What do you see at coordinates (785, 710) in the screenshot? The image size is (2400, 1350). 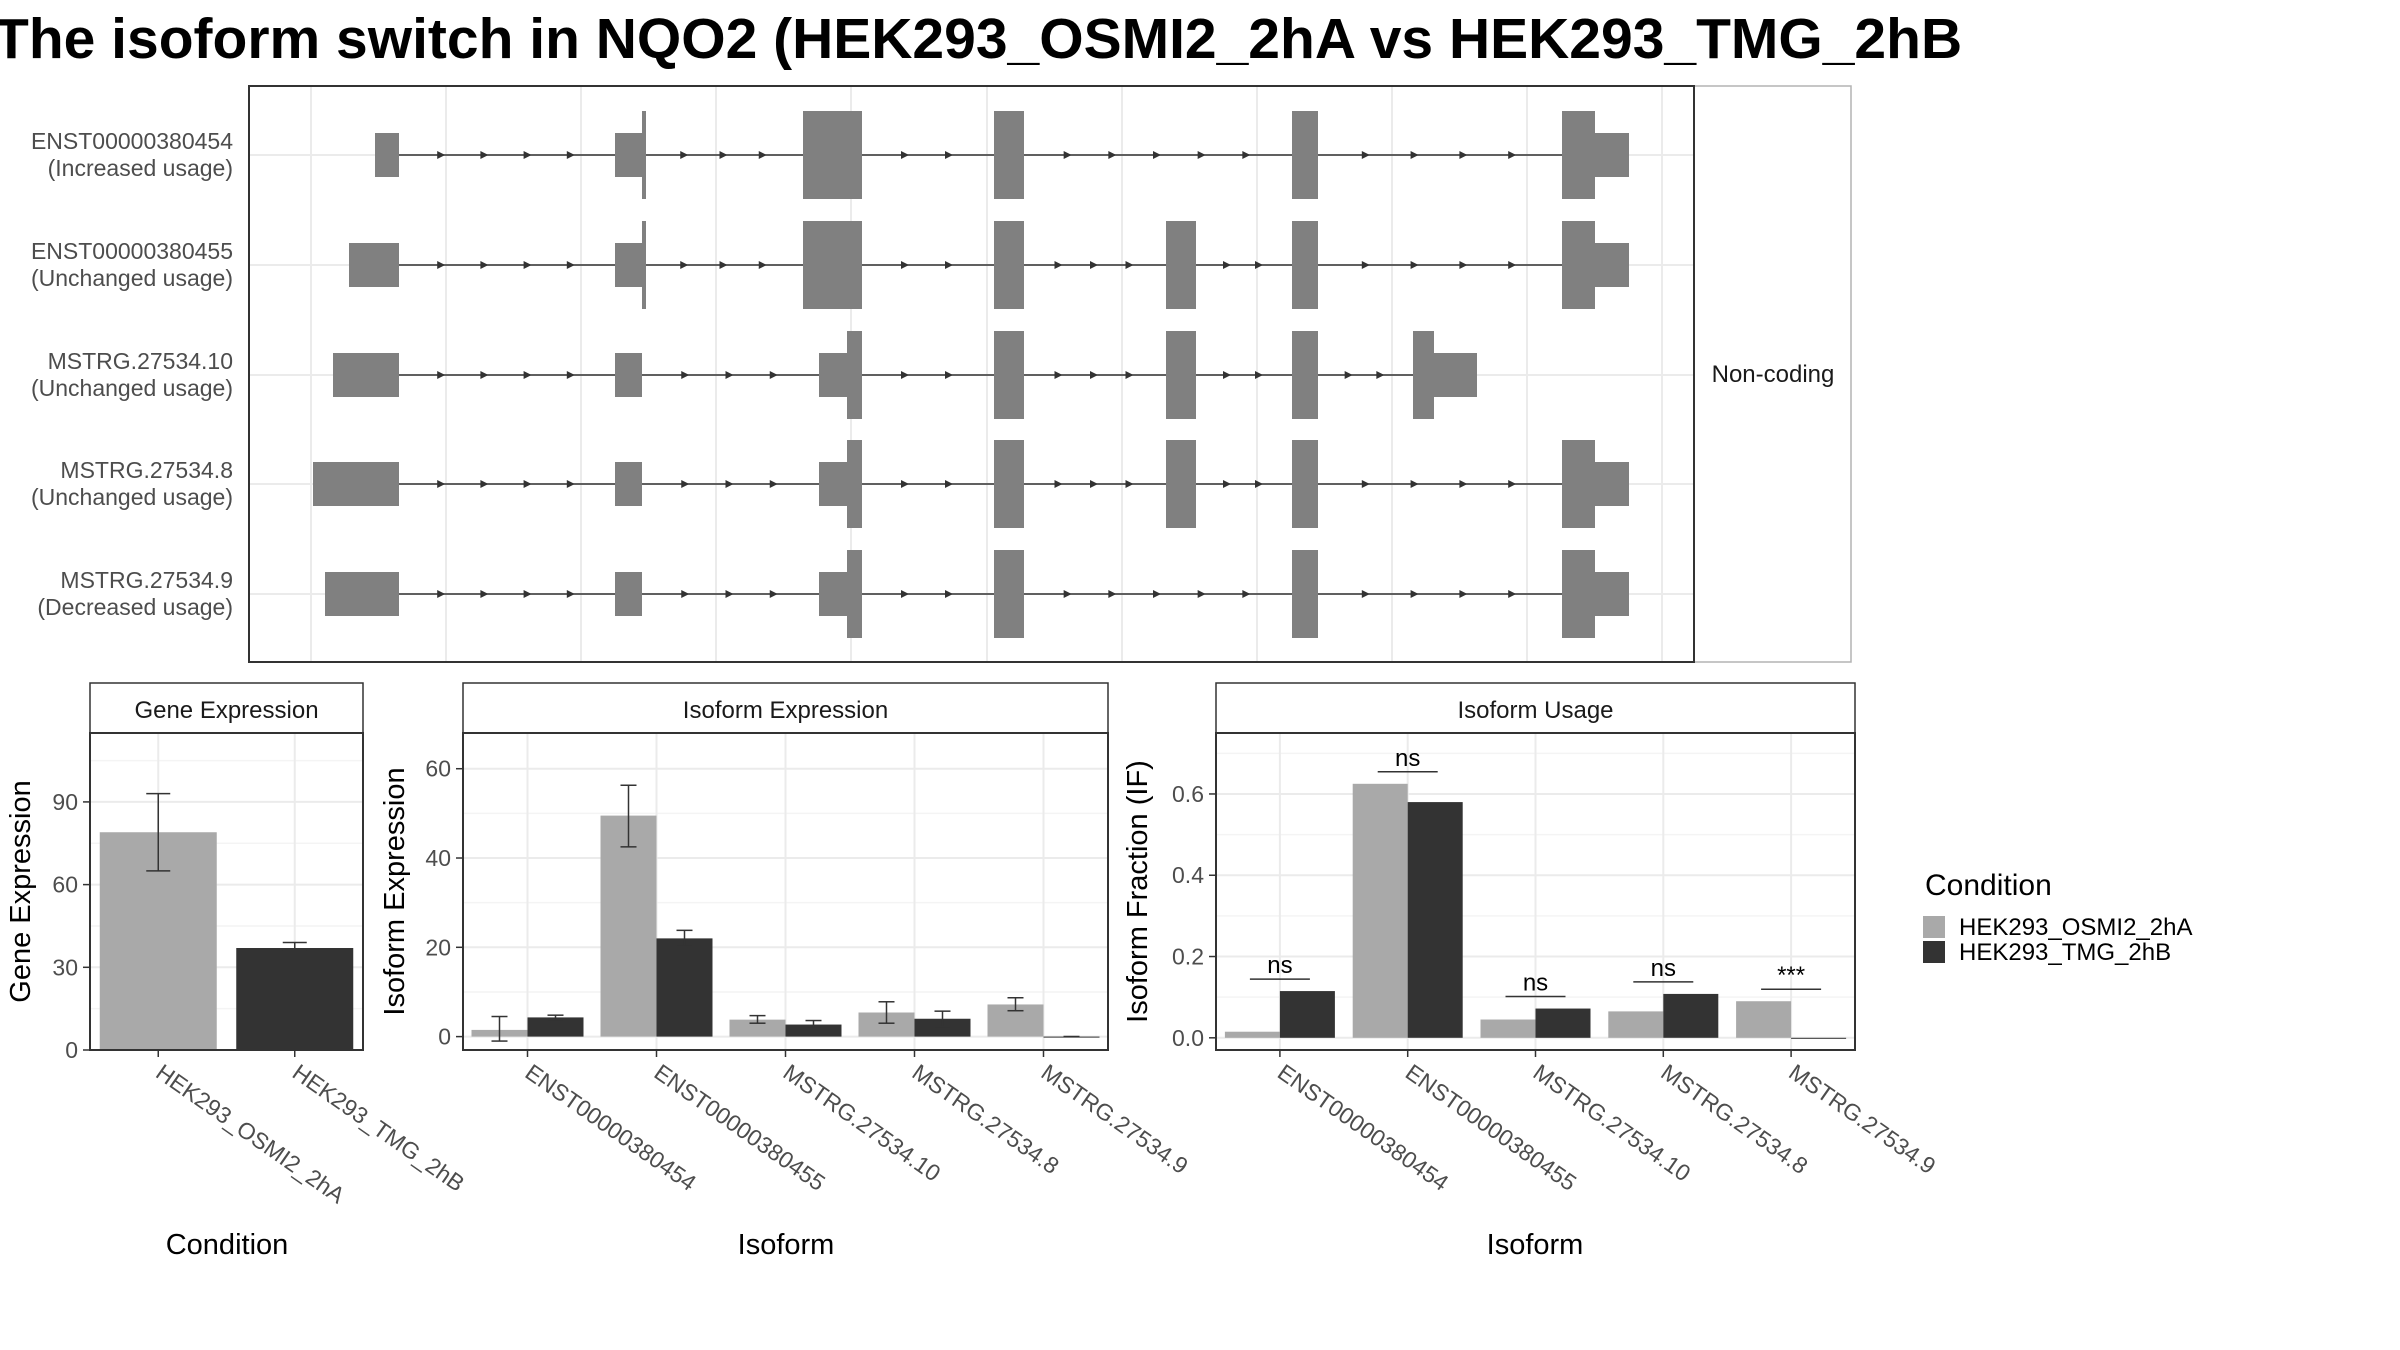 I see `panel-strip-title: Isoform Expression` at bounding box center [785, 710].